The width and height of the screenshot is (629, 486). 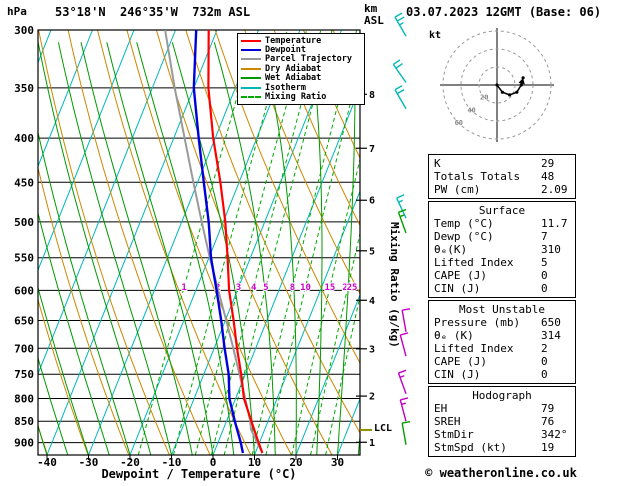 I want to click on temp-tick-label: -20, so click(x=130, y=462).